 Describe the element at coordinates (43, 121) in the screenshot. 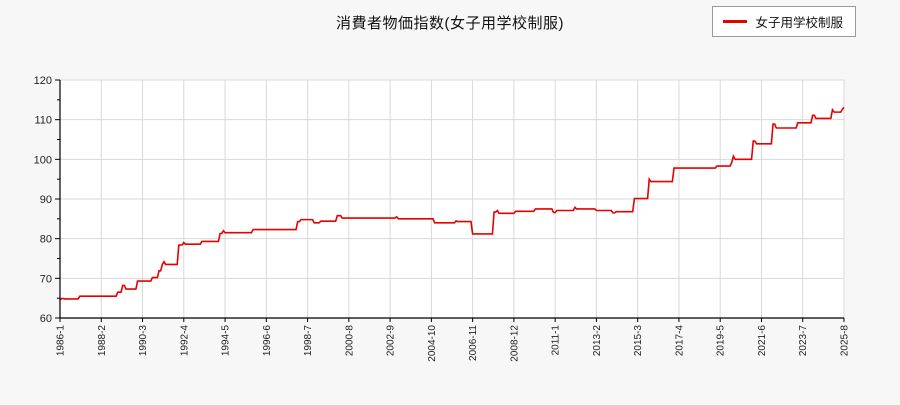

I see `y-tick-label: 110` at that location.